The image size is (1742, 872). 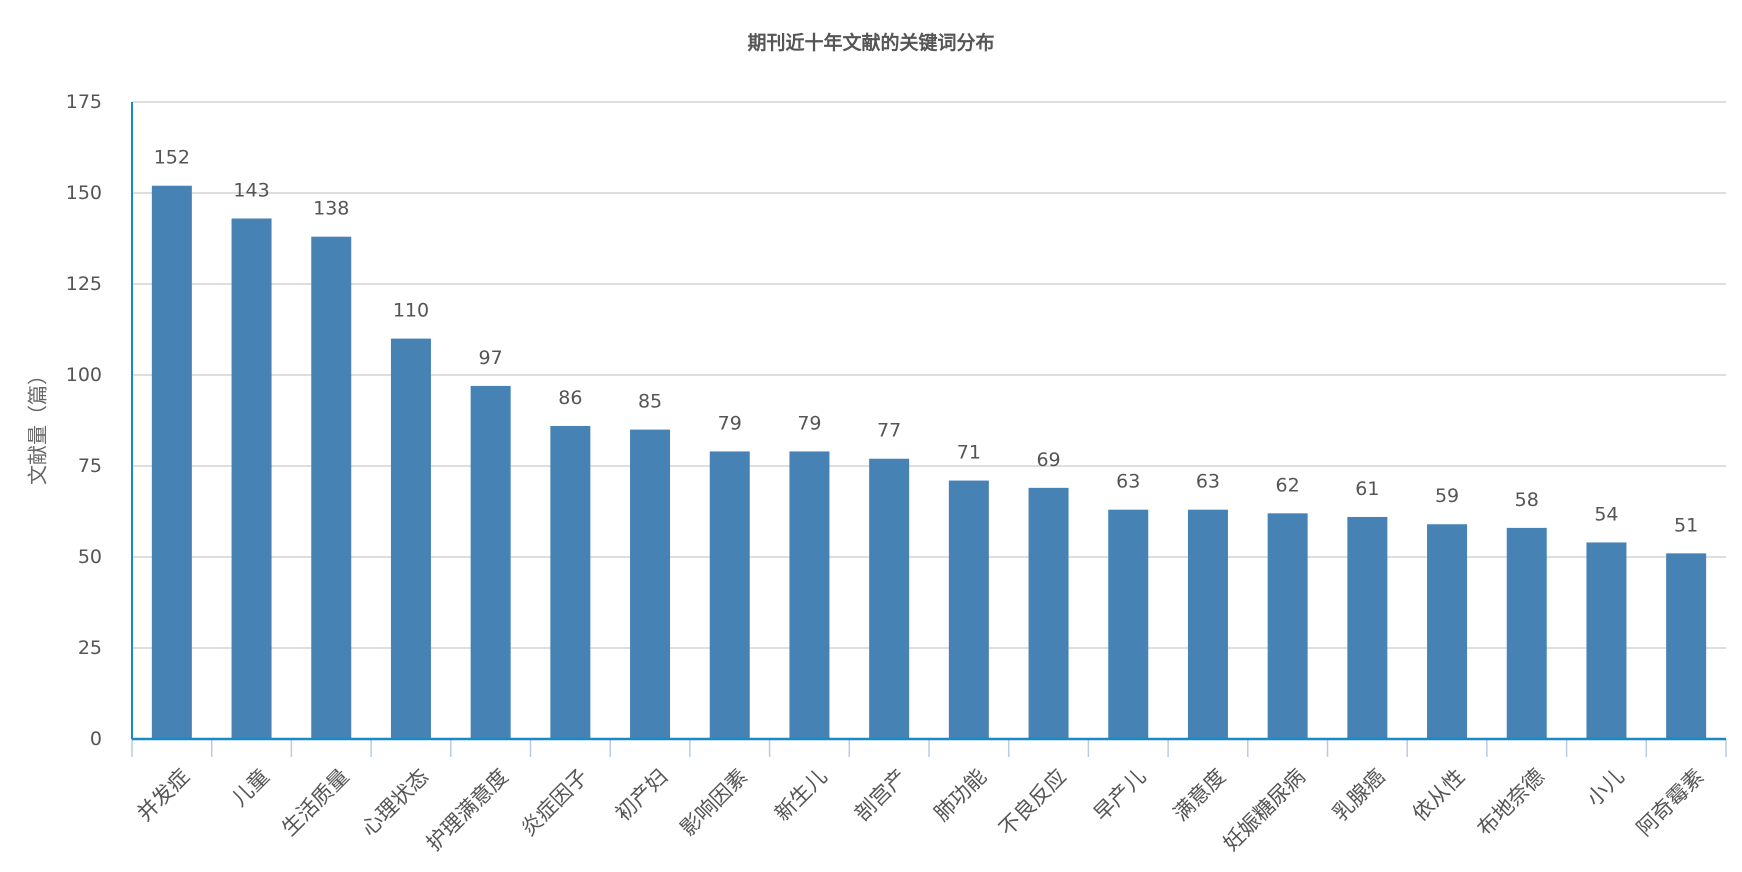 What do you see at coordinates (1526, 633) in the screenshot?
I see `bar-布地奈德` at bounding box center [1526, 633].